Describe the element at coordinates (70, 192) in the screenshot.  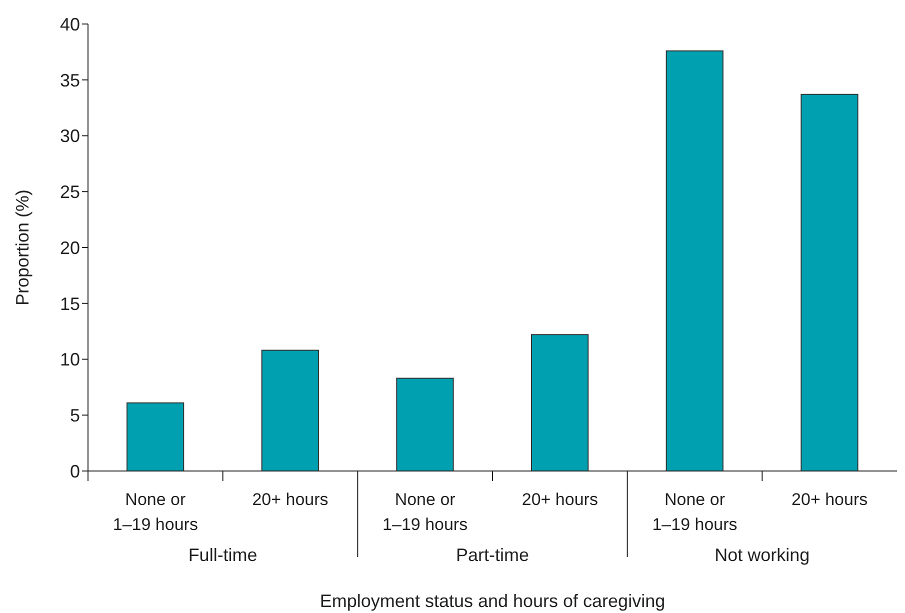
I see `y-tick-label: 25` at that location.